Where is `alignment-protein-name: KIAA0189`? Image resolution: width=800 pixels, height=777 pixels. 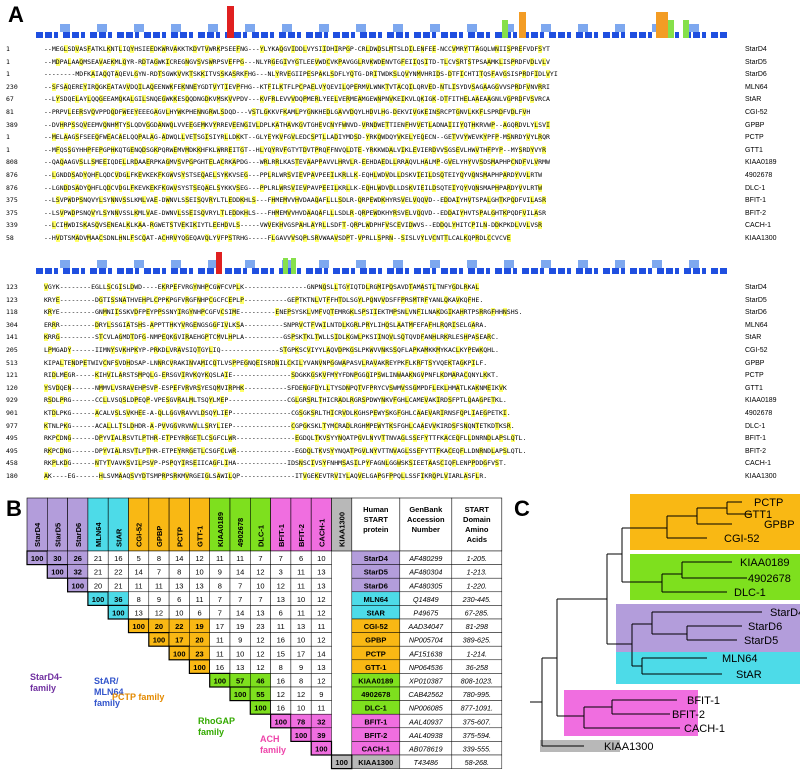
alignment-protein-name: KIAA0189 is located at coordinates (761, 401).